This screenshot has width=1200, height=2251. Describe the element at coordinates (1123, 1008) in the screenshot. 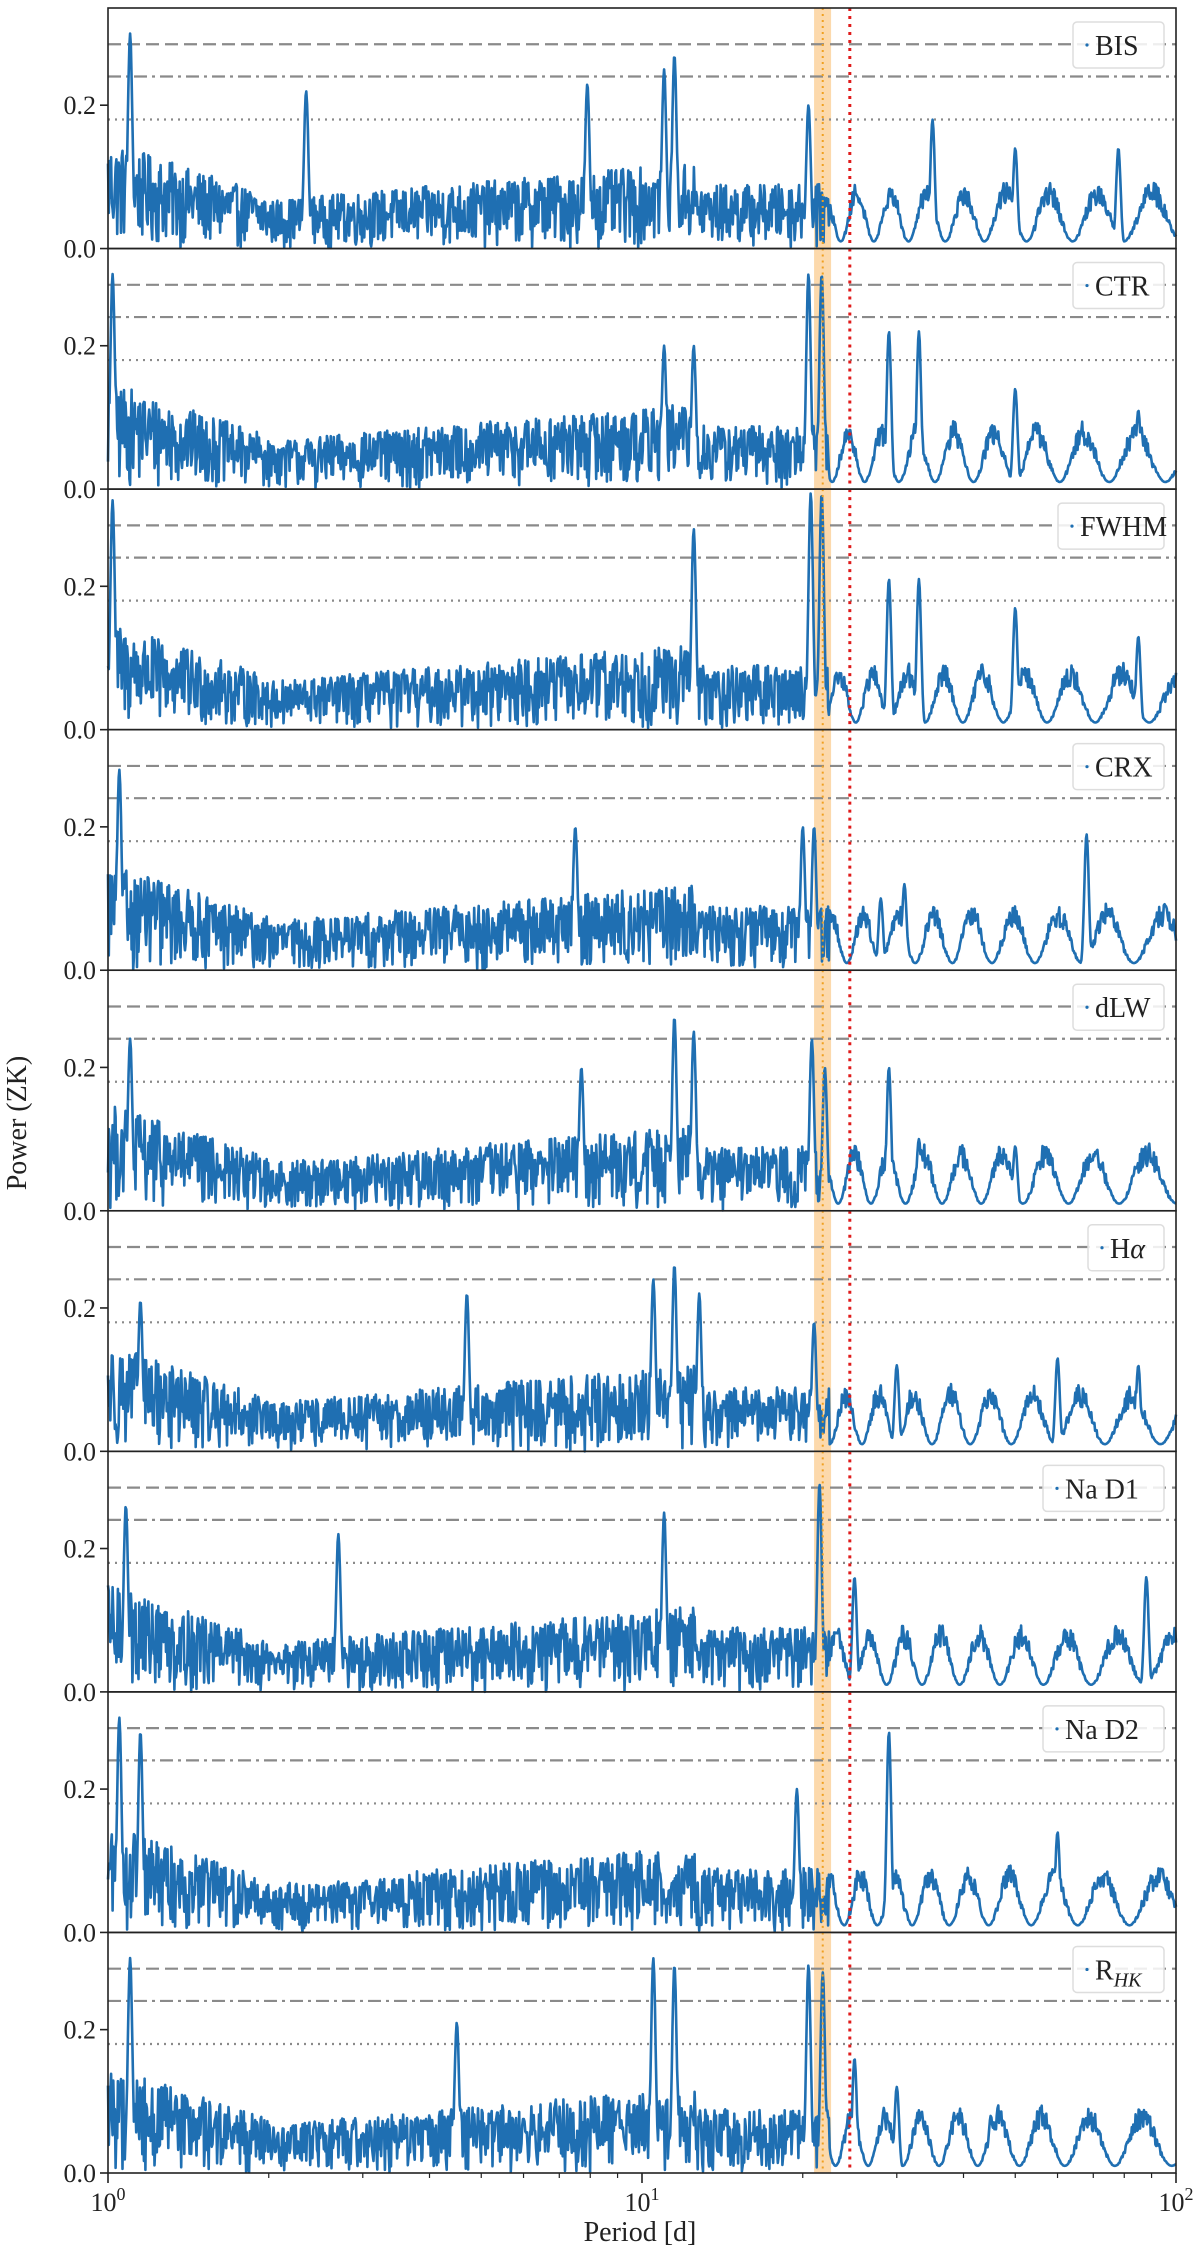

I see `legend-label: dLW` at that location.